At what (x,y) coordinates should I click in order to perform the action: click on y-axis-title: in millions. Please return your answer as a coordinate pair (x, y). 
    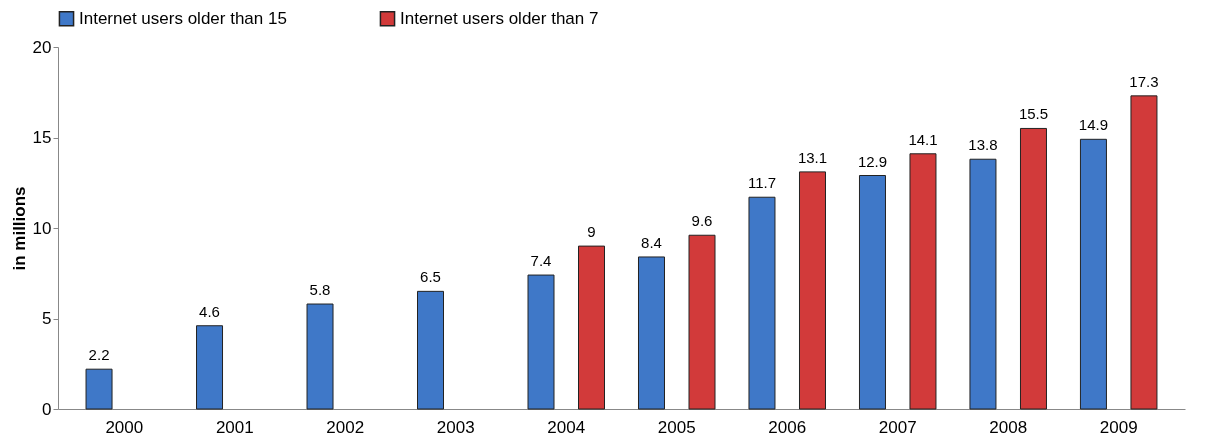
    Looking at the image, I should click on (19, 228).